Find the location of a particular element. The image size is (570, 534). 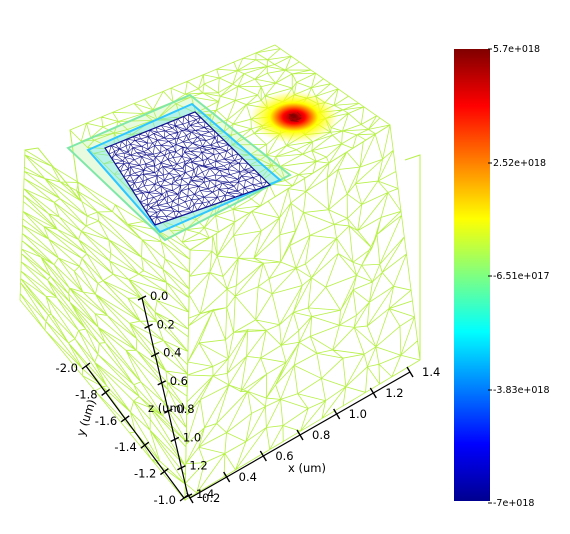

x-tick-label: 0.6 is located at coordinates (284, 456).